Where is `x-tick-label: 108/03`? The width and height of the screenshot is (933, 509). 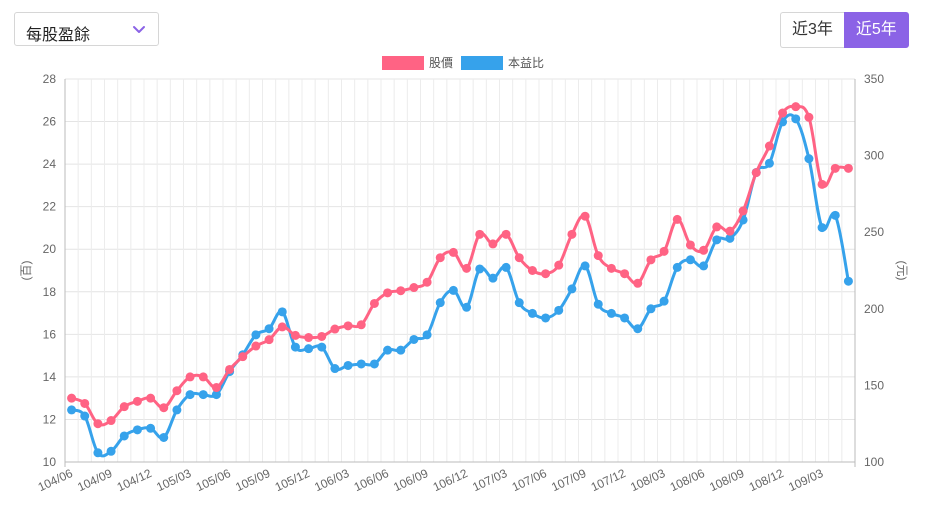
x-tick-label: 108/03 is located at coordinates (647, 480).